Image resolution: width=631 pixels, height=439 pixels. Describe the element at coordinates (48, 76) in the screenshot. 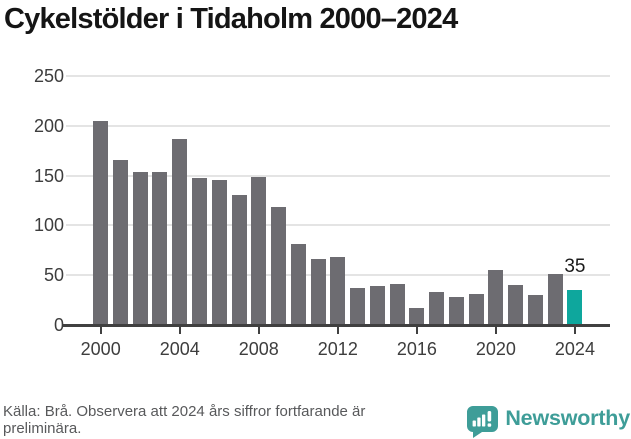

I see `y-axis-label-250: 250` at that location.